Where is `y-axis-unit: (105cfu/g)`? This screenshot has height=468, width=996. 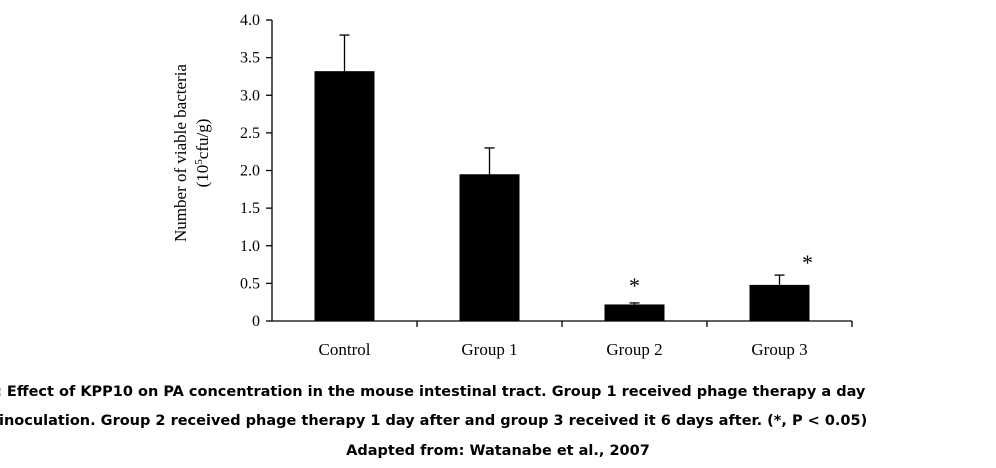 y-axis-unit: (105cfu/g) is located at coordinates (202, 153).